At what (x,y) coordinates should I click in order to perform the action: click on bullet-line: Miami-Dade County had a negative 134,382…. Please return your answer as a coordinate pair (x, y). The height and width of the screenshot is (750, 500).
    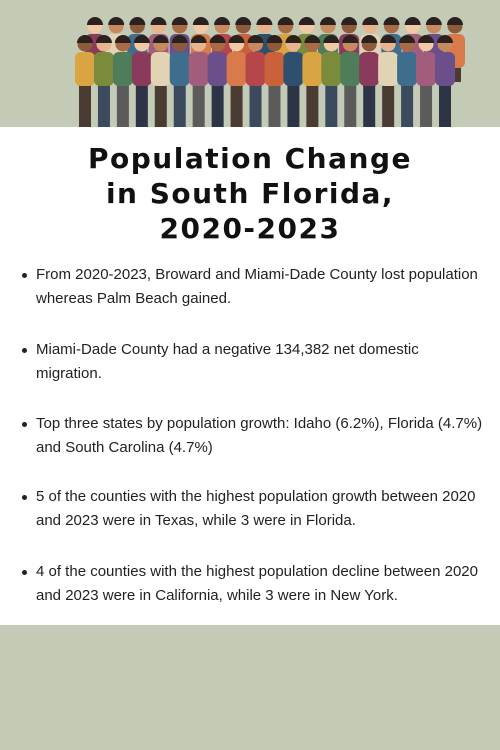
    Looking at the image, I should click on (227, 349).